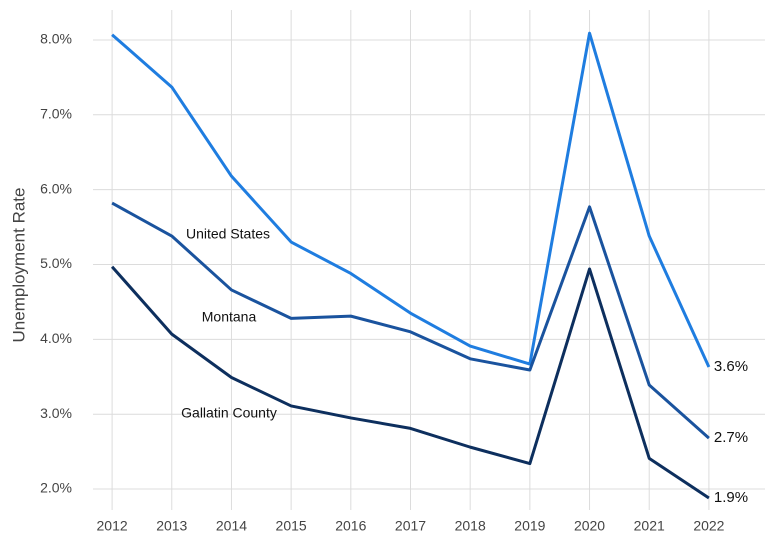 The image size is (780, 542). What do you see at coordinates (470, 526) in the screenshot?
I see `x-tick-label: 2018` at bounding box center [470, 526].